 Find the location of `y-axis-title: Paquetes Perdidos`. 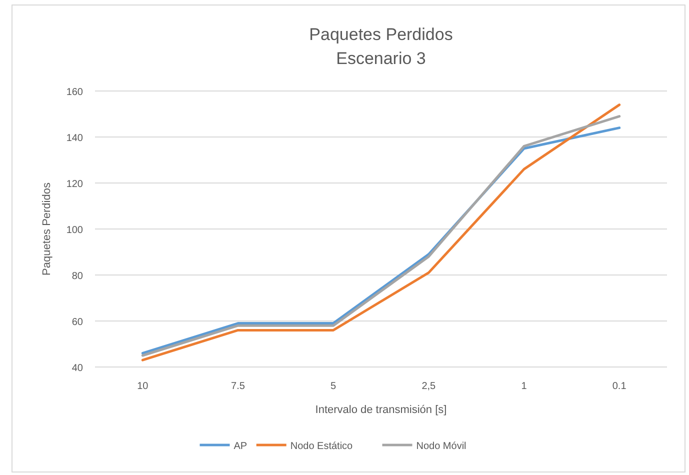

y-axis-title: Paquetes Perdidos is located at coordinates (47, 229).